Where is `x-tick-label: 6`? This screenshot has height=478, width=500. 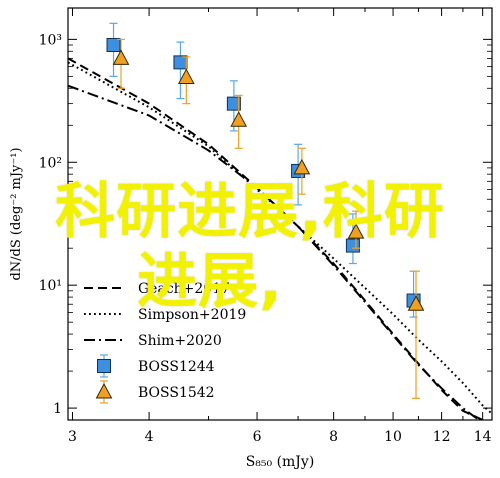 x-tick-label: 6 is located at coordinates (257, 437).